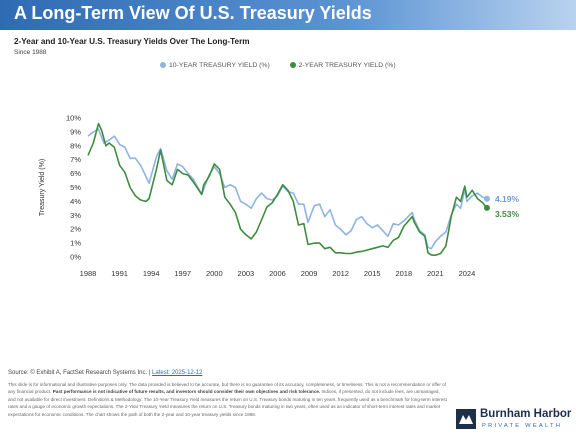  I want to click on company-logo: Burnham Harbor PRIVATE WEALTH, so click(513, 421).